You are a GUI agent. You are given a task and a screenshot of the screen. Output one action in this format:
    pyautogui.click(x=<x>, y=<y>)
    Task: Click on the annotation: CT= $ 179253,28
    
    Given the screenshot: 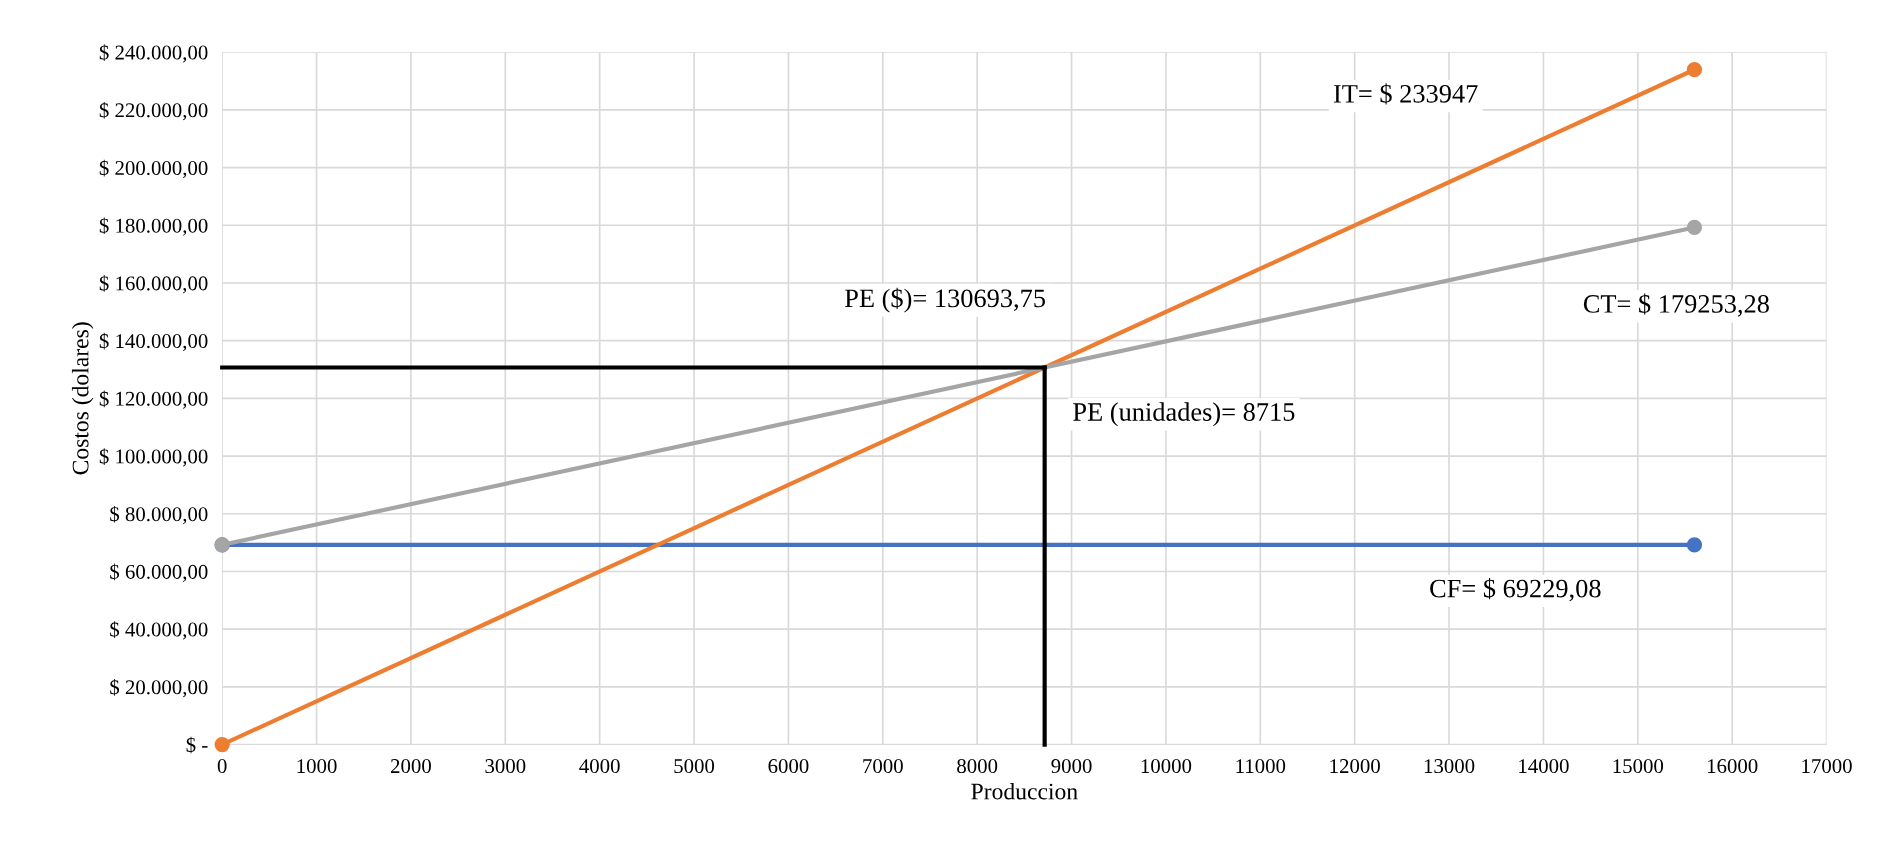 What is the action you would take?
    pyautogui.click(x=1676, y=305)
    